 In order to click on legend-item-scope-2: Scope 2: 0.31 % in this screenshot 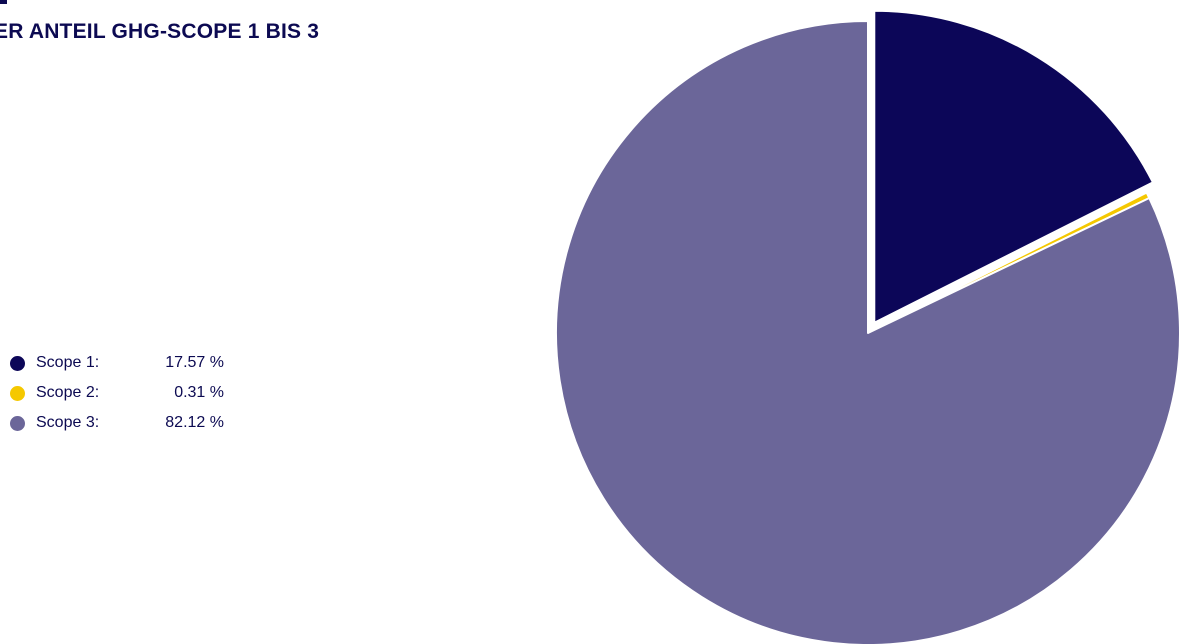, I will do `click(130, 393)`.